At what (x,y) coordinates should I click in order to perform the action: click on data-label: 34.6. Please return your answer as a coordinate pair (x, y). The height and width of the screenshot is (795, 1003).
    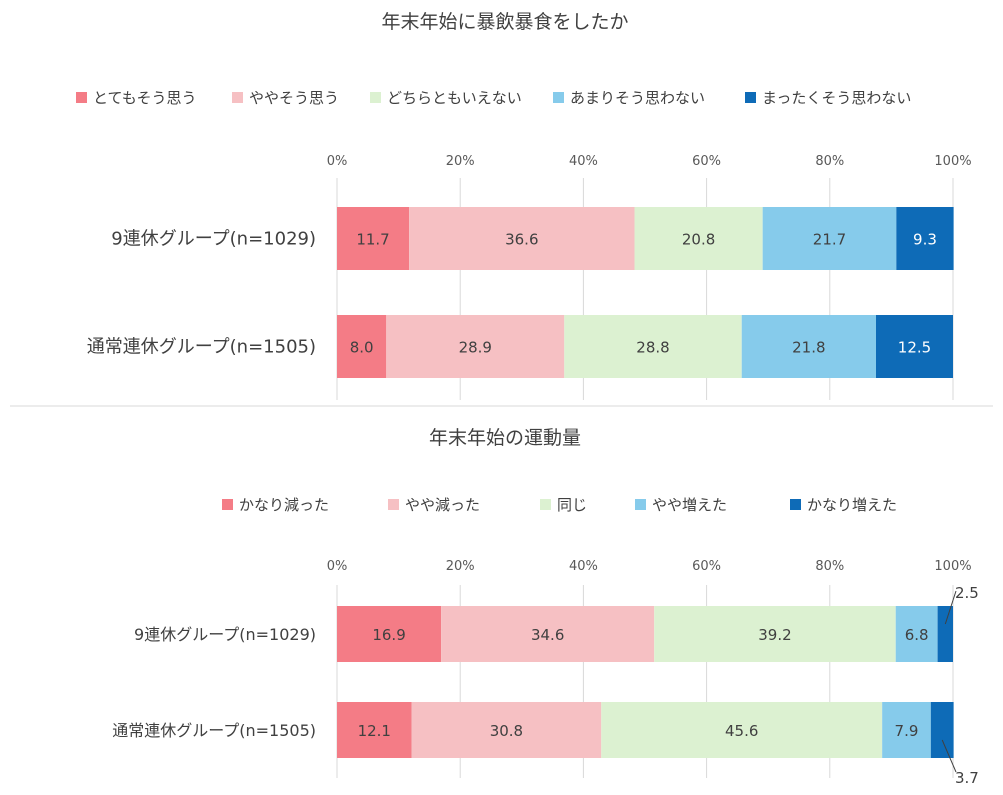
    Looking at the image, I should click on (547, 635).